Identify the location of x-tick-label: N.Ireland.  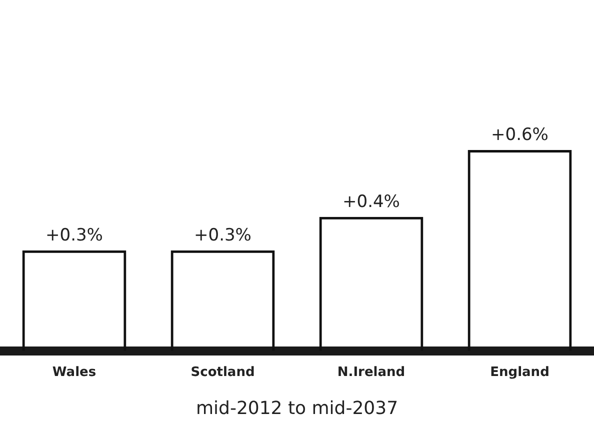
(371, 372).